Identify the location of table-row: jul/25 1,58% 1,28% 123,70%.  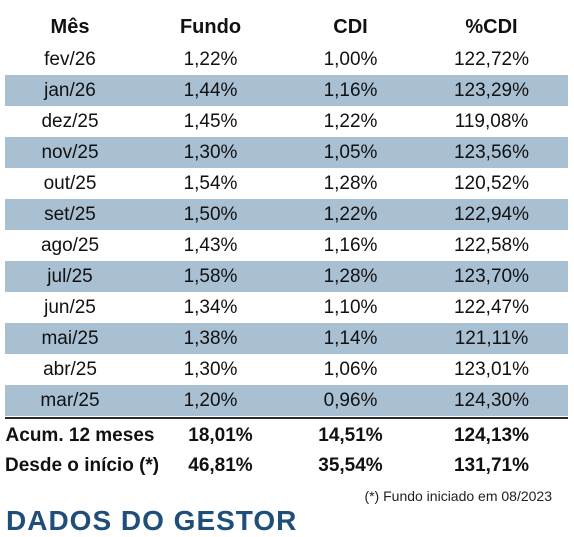
(286, 276).